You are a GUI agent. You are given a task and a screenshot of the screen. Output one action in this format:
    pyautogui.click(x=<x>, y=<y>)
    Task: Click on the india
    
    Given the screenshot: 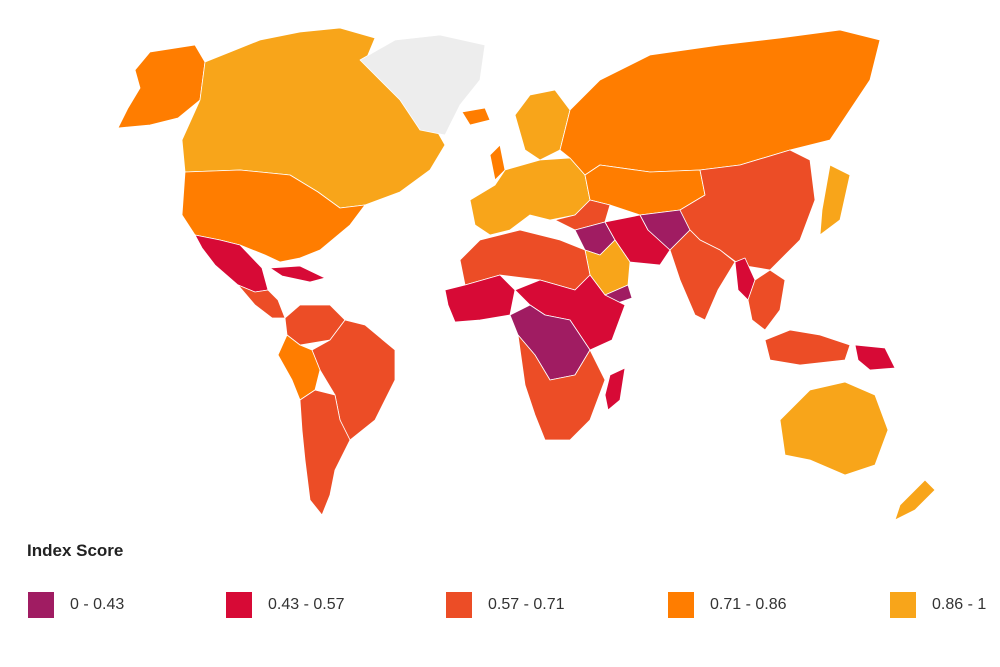 What is the action you would take?
    pyautogui.click(x=702, y=275)
    